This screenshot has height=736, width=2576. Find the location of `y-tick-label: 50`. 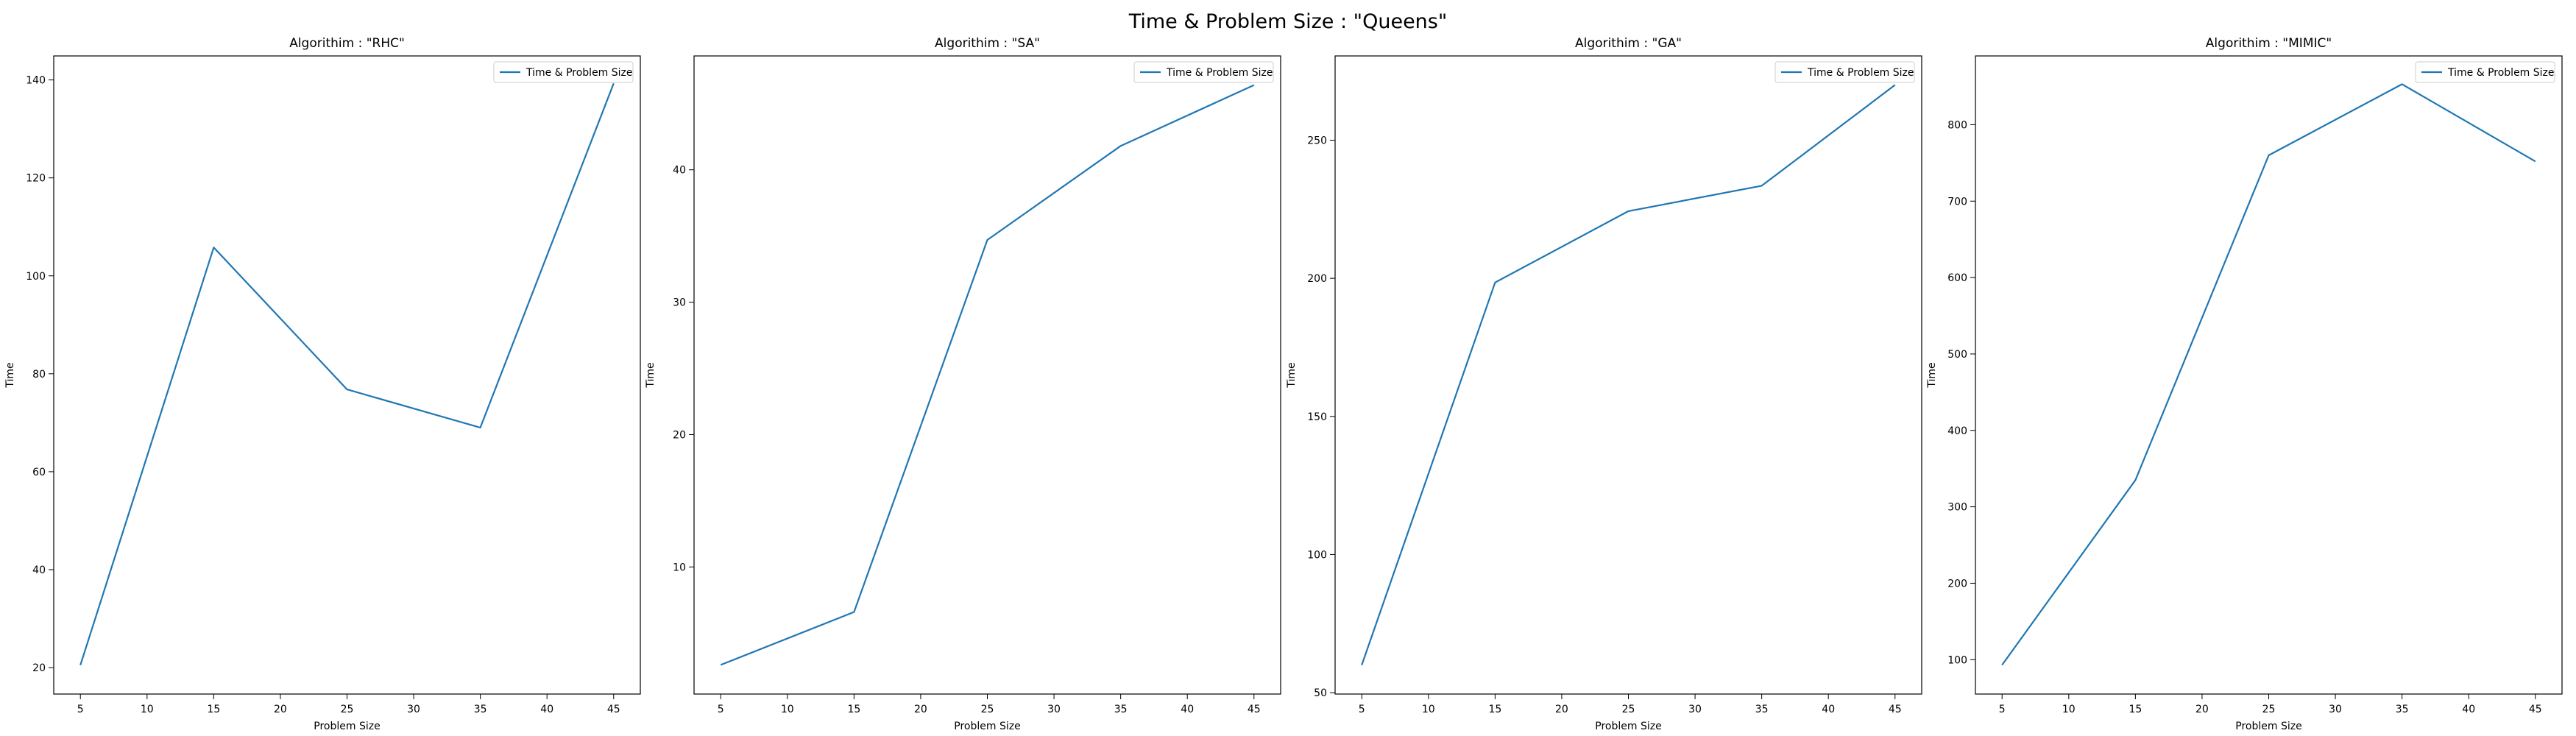

y-tick-label: 50 is located at coordinates (1320, 693).